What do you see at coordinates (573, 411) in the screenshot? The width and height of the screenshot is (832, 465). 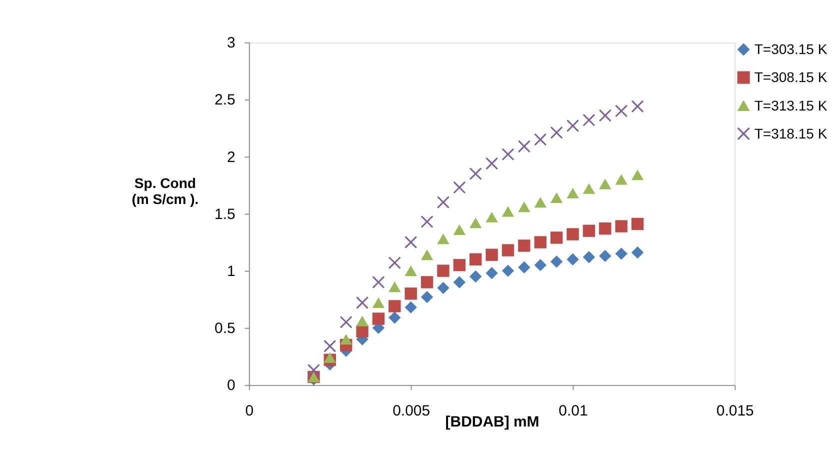 I see `x-tick-label: 0.01` at bounding box center [573, 411].